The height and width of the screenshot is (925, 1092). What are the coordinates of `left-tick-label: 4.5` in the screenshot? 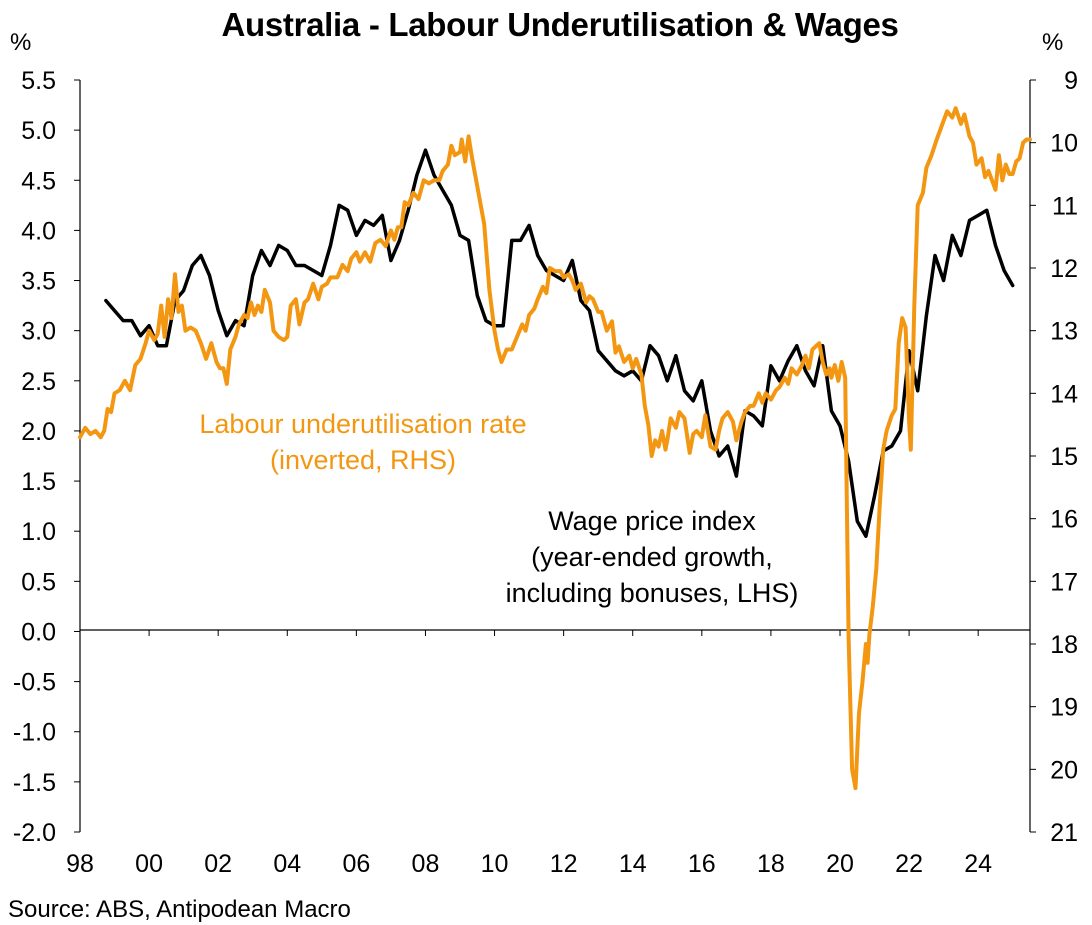 It's located at (38, 181).